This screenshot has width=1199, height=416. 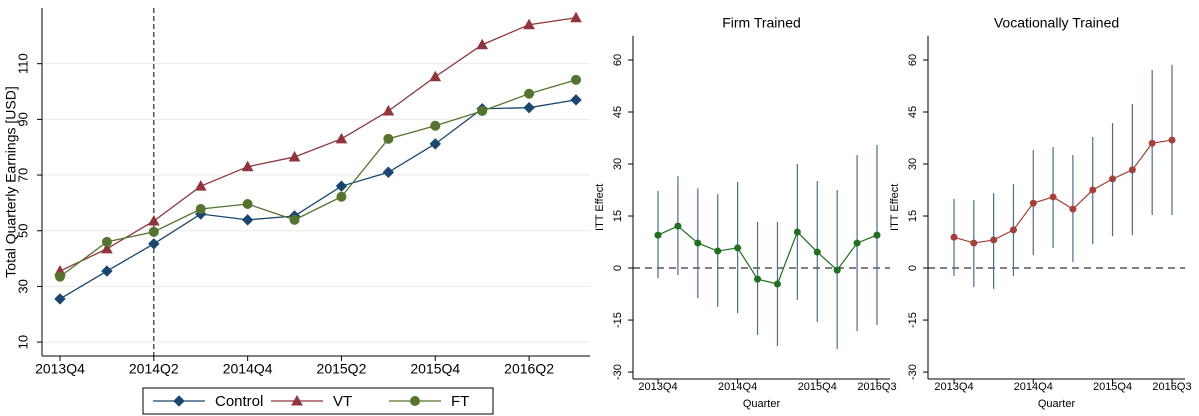 I want to click on x-tick-label: 2016Q2, so click(x=529, y=369).